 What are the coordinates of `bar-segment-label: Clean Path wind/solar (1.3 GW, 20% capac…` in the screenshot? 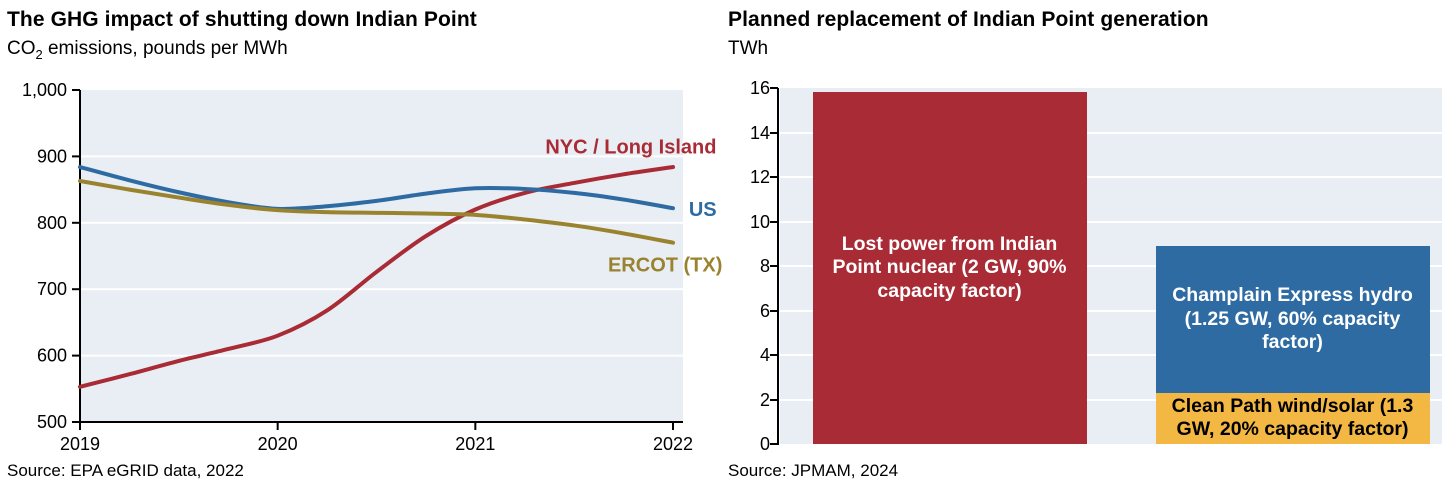 It's located at (1292, 417).